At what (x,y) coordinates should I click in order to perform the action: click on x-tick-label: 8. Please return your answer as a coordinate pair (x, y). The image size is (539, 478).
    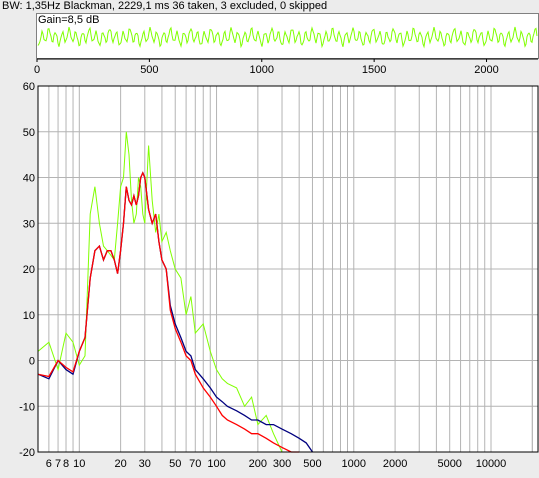
    Looking at the image, I should click on (66, 464).